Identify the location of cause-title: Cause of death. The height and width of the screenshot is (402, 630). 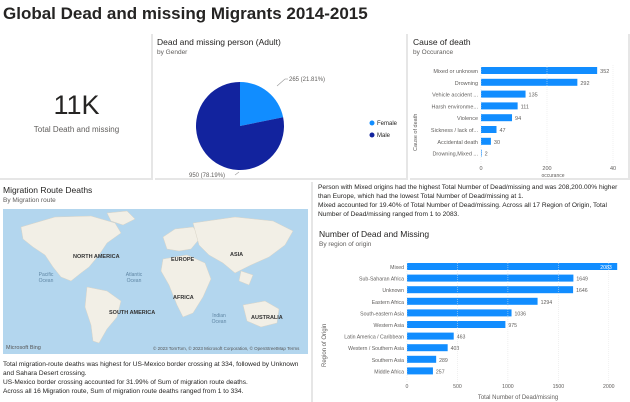
(442, 42).